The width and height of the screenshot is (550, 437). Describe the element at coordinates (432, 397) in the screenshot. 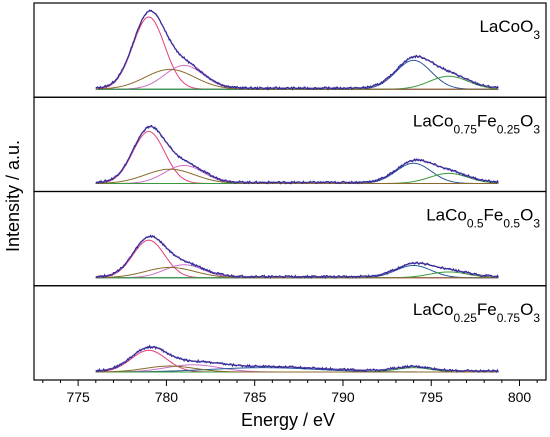

I see `x-tick-label: 795` at that location.